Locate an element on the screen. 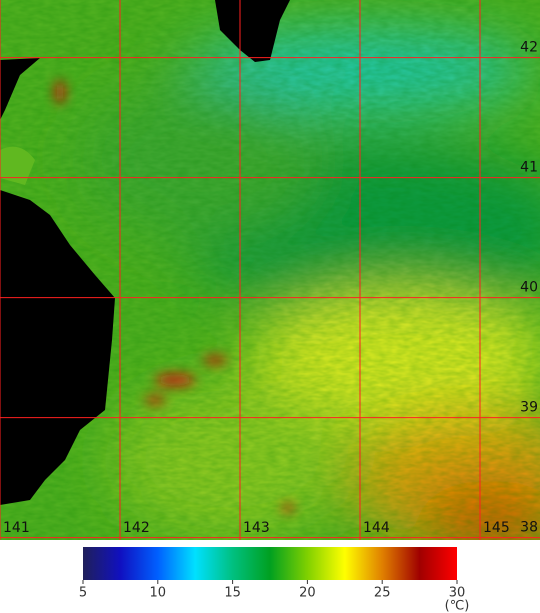  colorbar-unit: (℃) is located at coordinates (457, 606).